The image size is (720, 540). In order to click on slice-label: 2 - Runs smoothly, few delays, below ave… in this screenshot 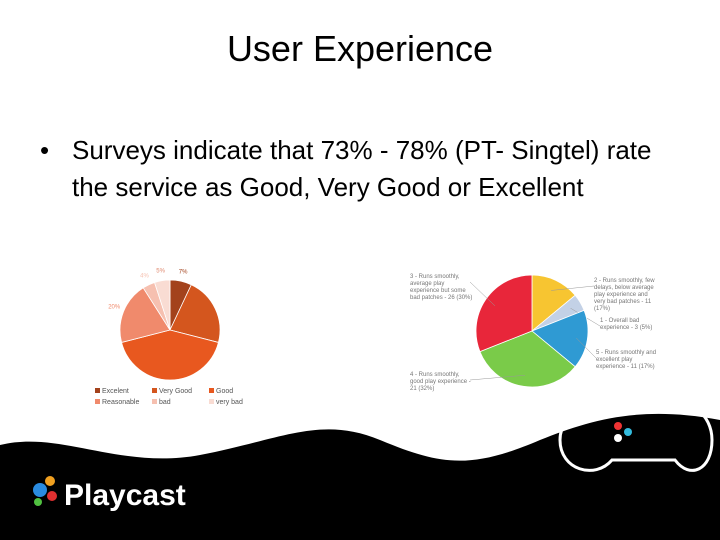, I will do `click(624, 295)`.